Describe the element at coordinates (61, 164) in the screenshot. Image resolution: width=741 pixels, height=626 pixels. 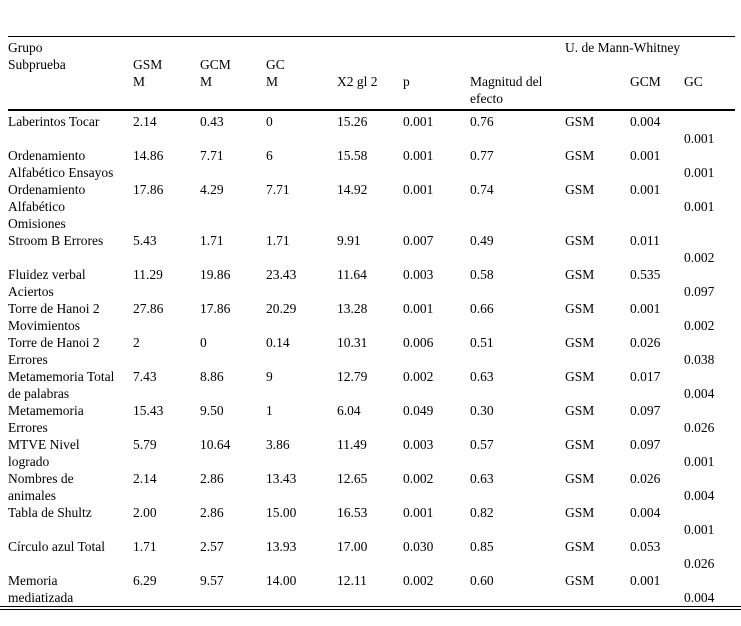
I see `row-label: Ordenamiento Alfabético Ensayos` at that location.